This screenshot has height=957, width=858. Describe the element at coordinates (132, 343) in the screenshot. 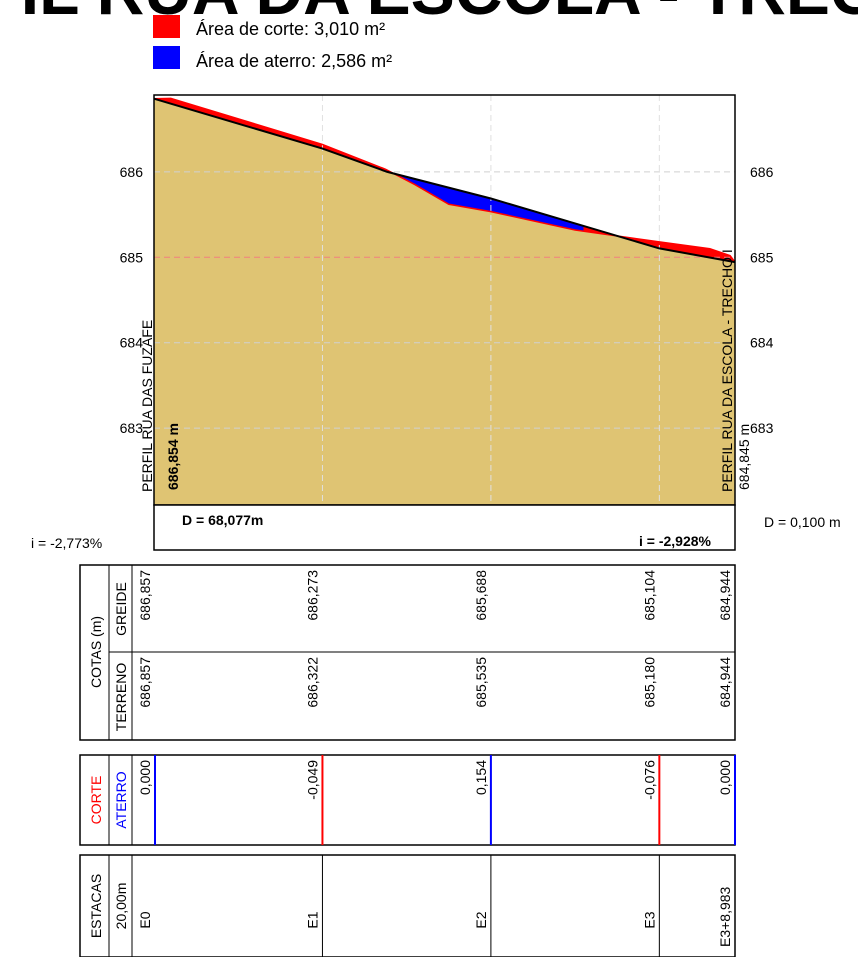

I see `y-tick-left: 684` at that location.